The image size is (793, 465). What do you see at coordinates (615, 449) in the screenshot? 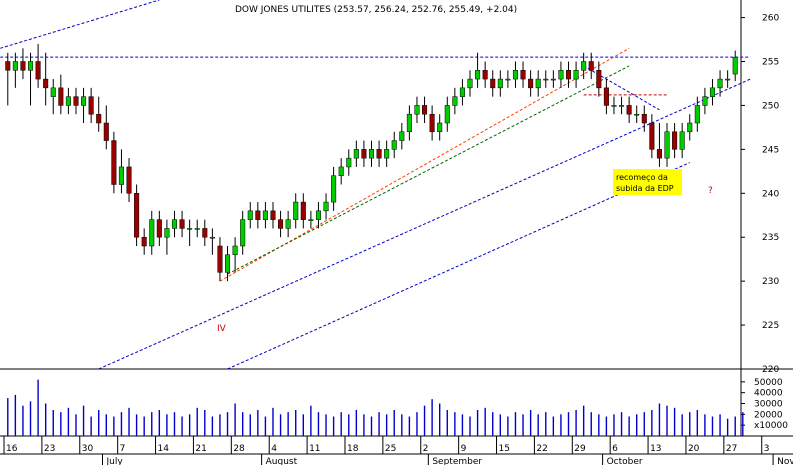
I see `day-tick-label: 6` at bounding box center [615, 449].